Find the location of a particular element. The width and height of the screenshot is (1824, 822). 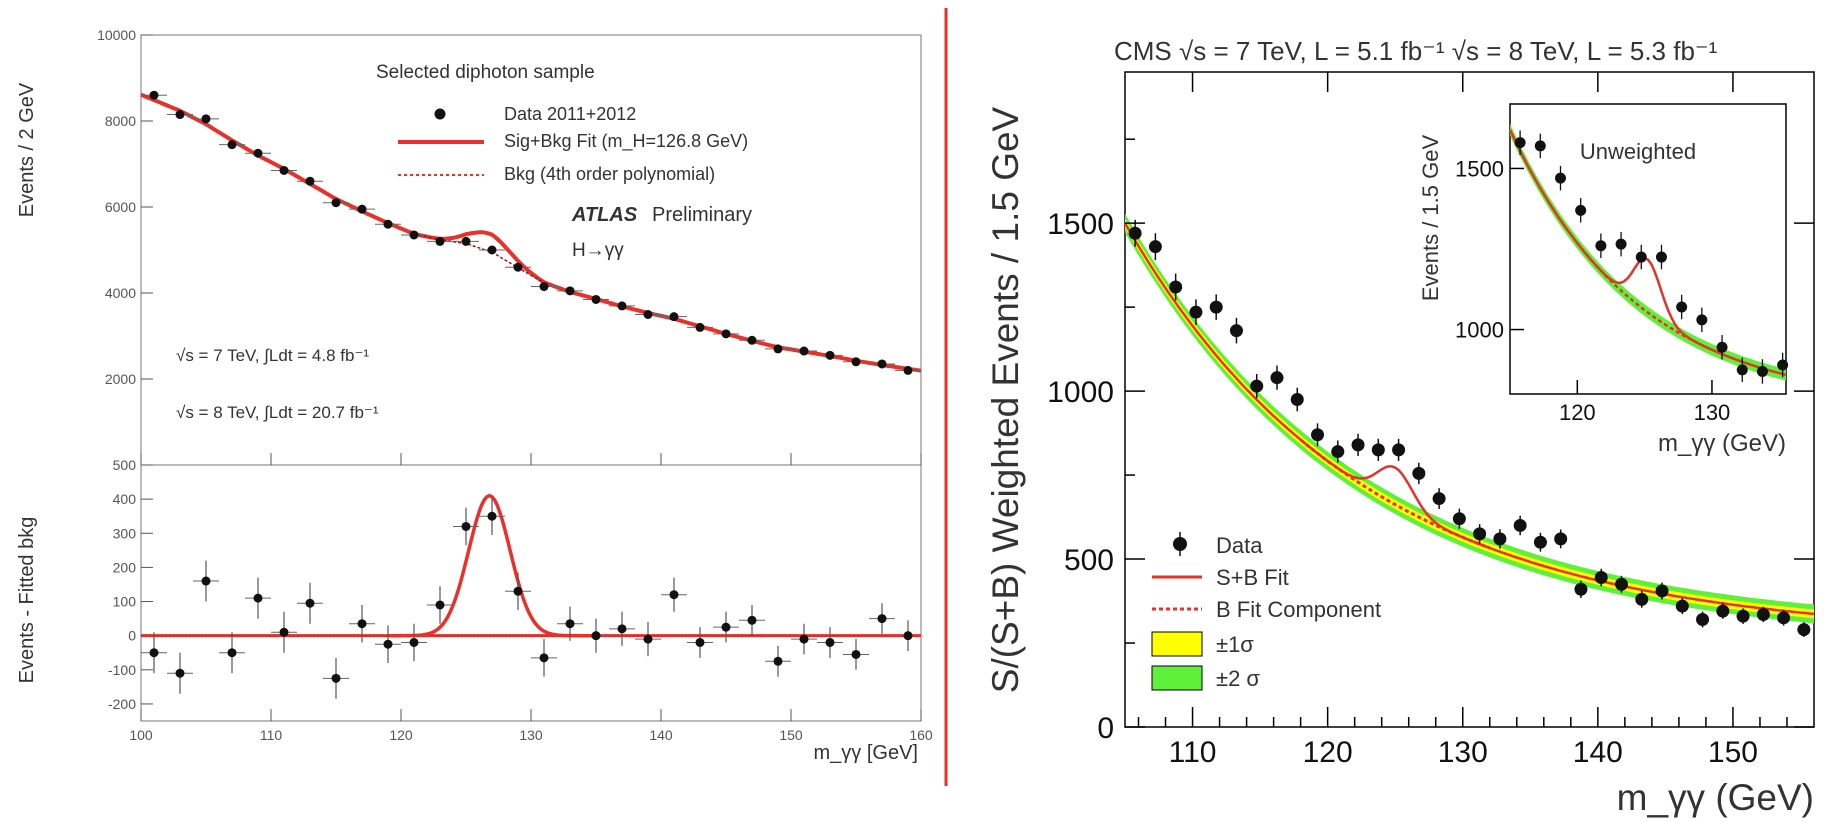

atlas-top-data-points is located at coordinates (531, 232).